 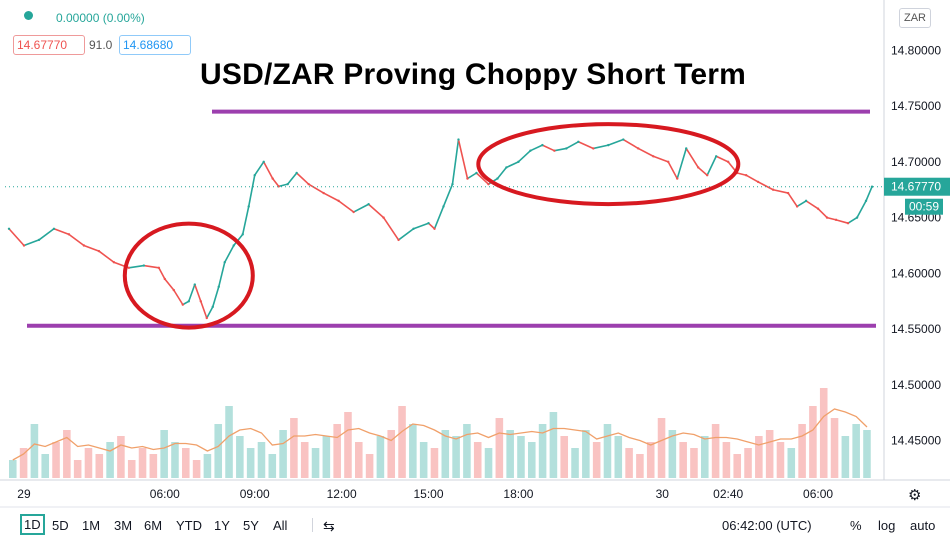 I want to click on date-range-icon: ⇆, so click(x=329, y=526).